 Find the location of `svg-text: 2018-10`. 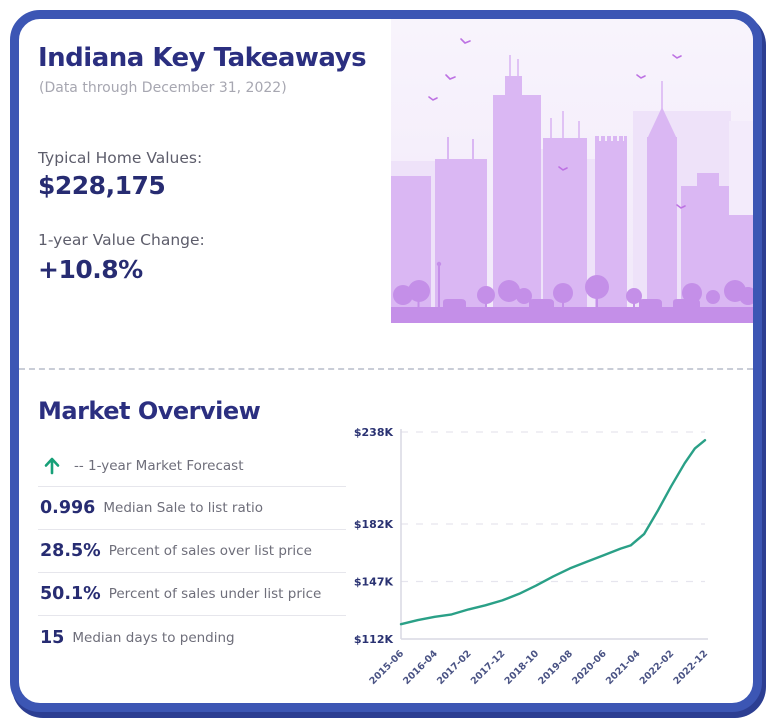

svg-text: 2018-10 is located at coordinates (522, 667).